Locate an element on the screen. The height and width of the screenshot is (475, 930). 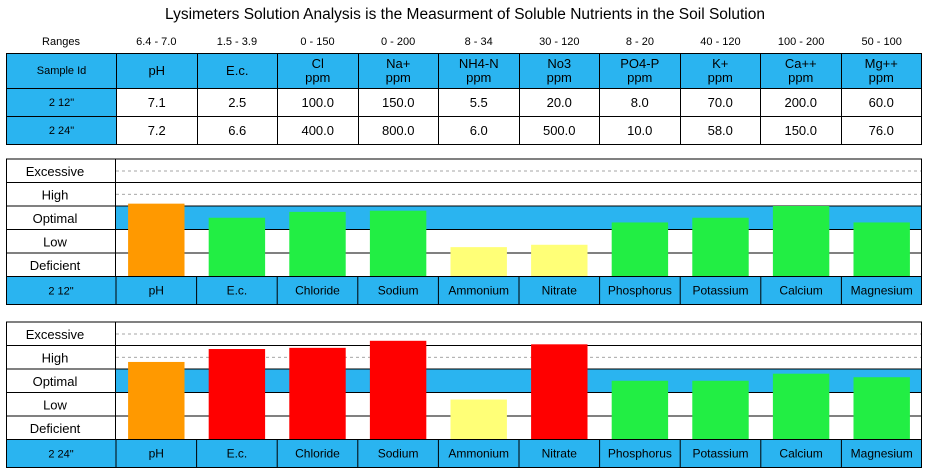
column-header: E.c. is located at coordinates (237, 71).